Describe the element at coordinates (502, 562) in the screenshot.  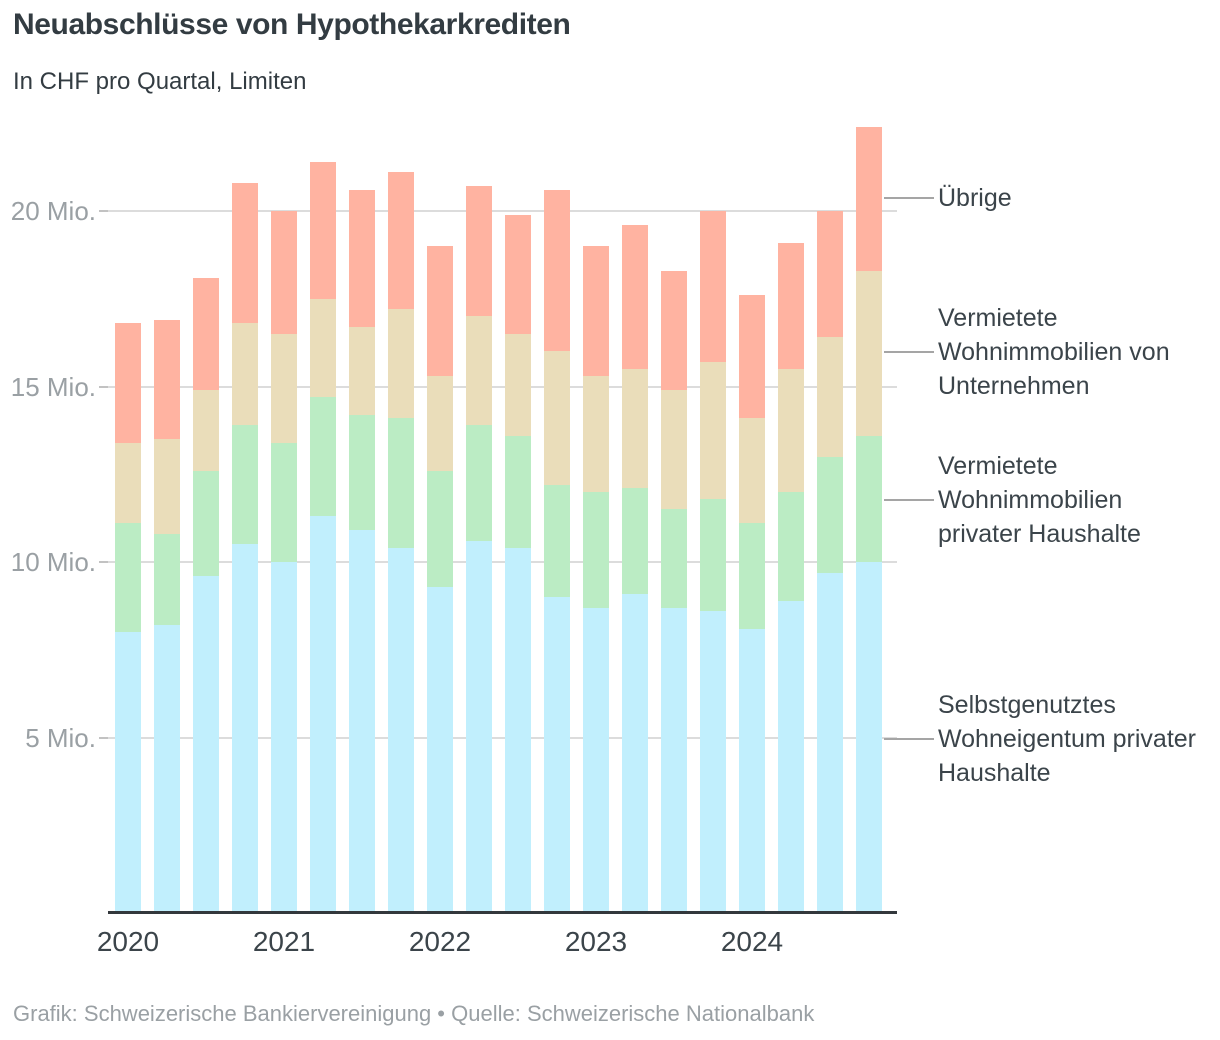
I see `gridline-10-mio` at that location.